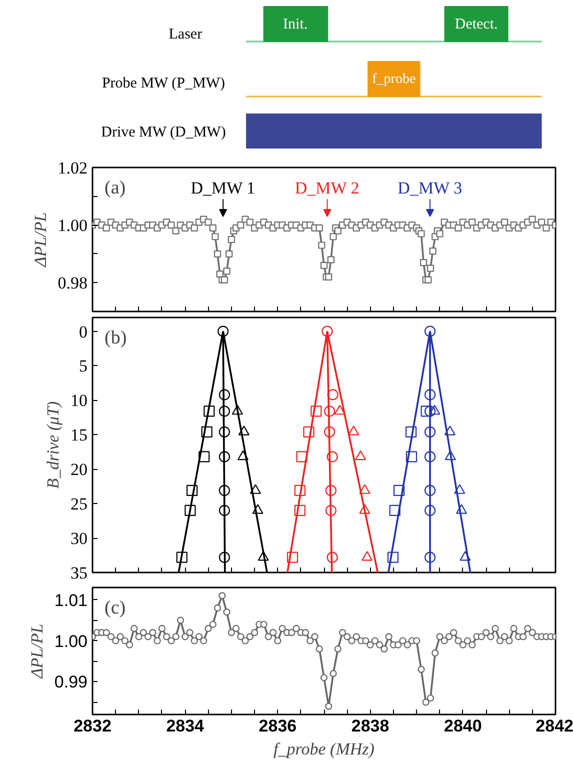  Describe the element at coordinates (93, 726) in the screenshot. I see `x-tick-label: 2832` at that location.